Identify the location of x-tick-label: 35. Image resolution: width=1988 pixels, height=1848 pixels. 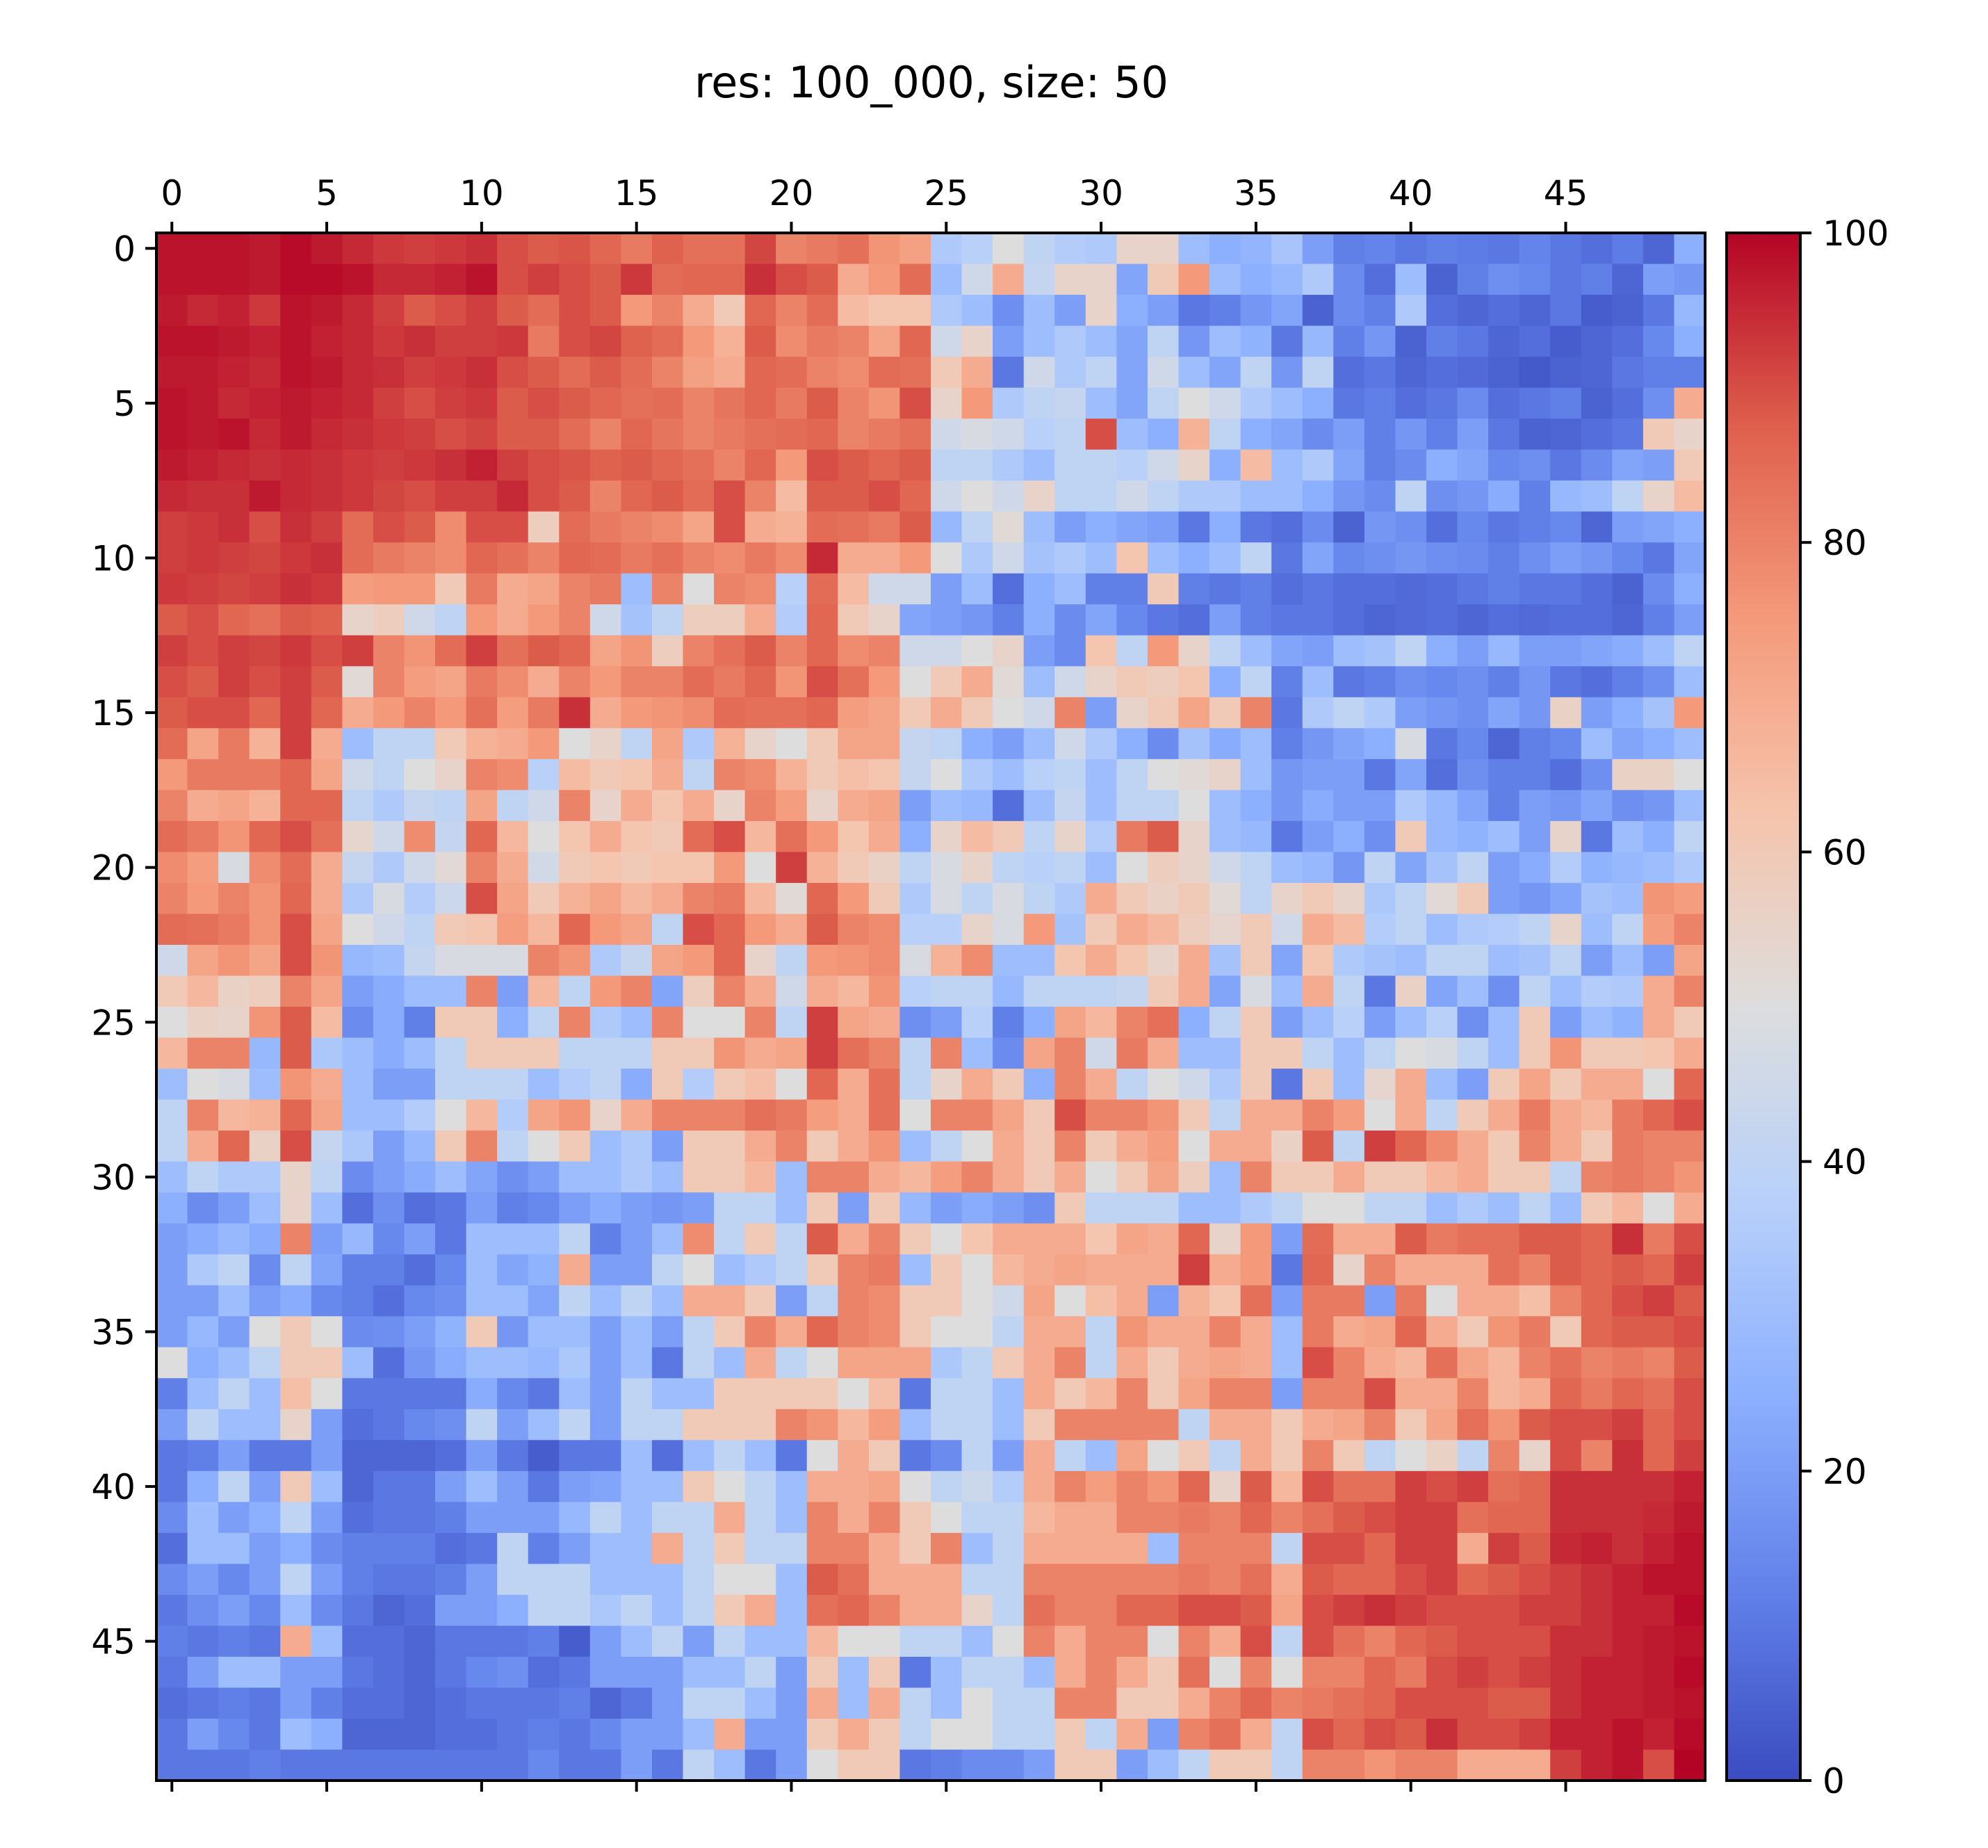
(1256, 193).